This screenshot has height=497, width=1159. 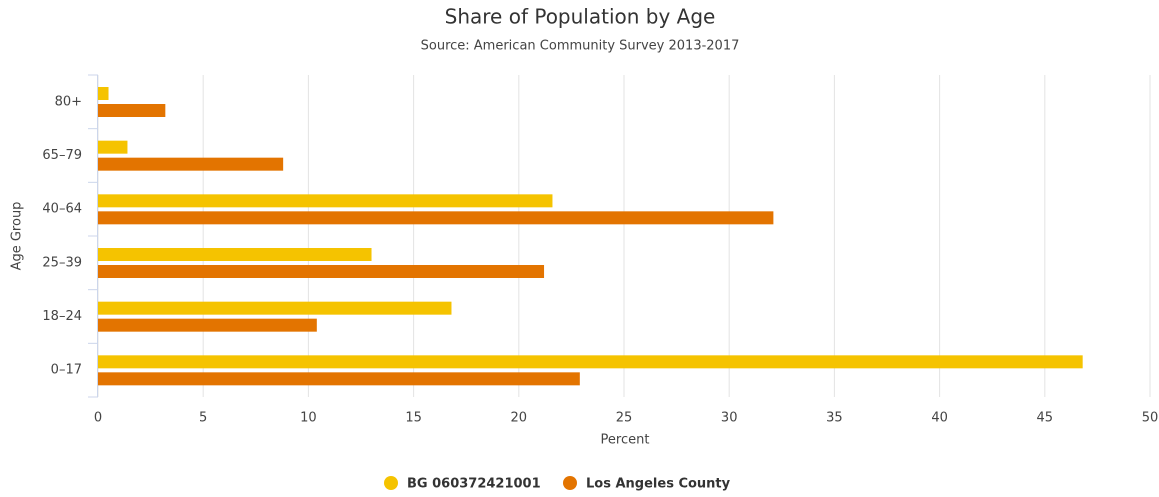 I want to click on x-tick-label: 50, so click(x=1150, y=418).